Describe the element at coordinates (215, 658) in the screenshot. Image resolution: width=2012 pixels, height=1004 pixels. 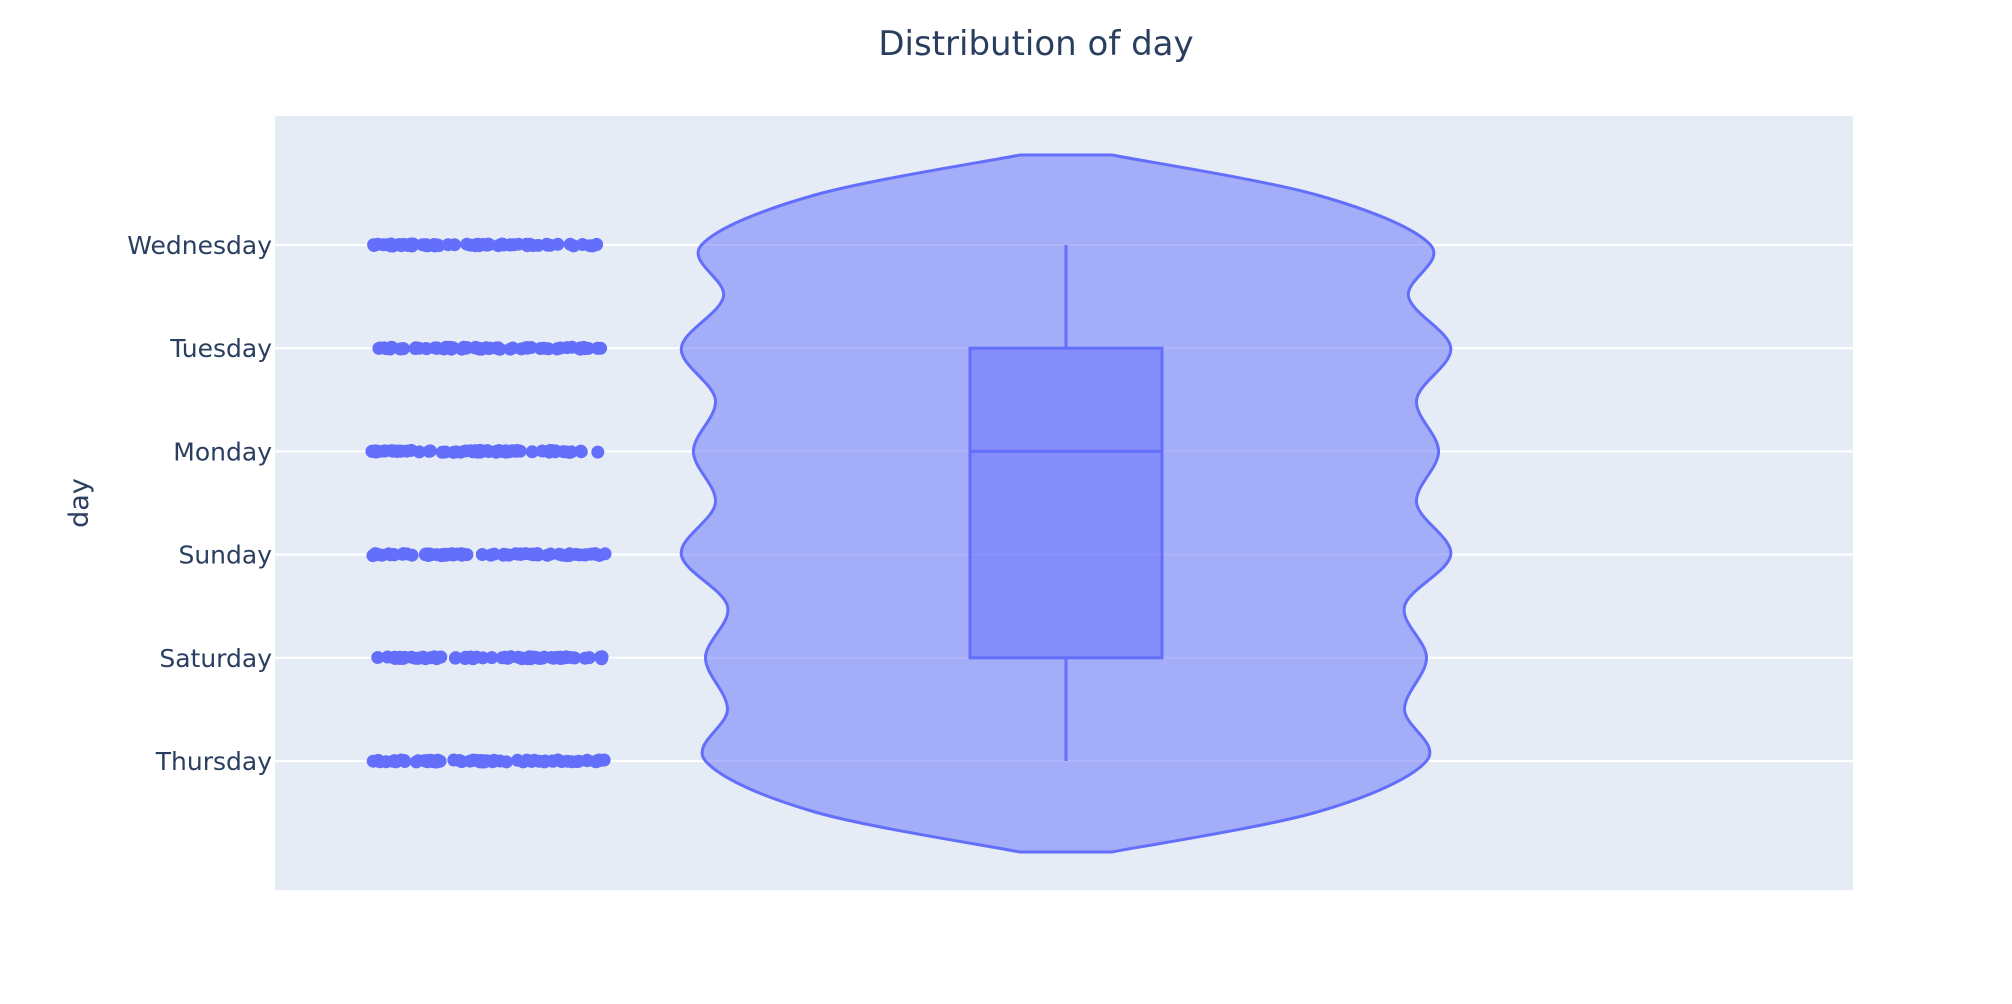
I see `y-tick-label: Saturday` at that location.